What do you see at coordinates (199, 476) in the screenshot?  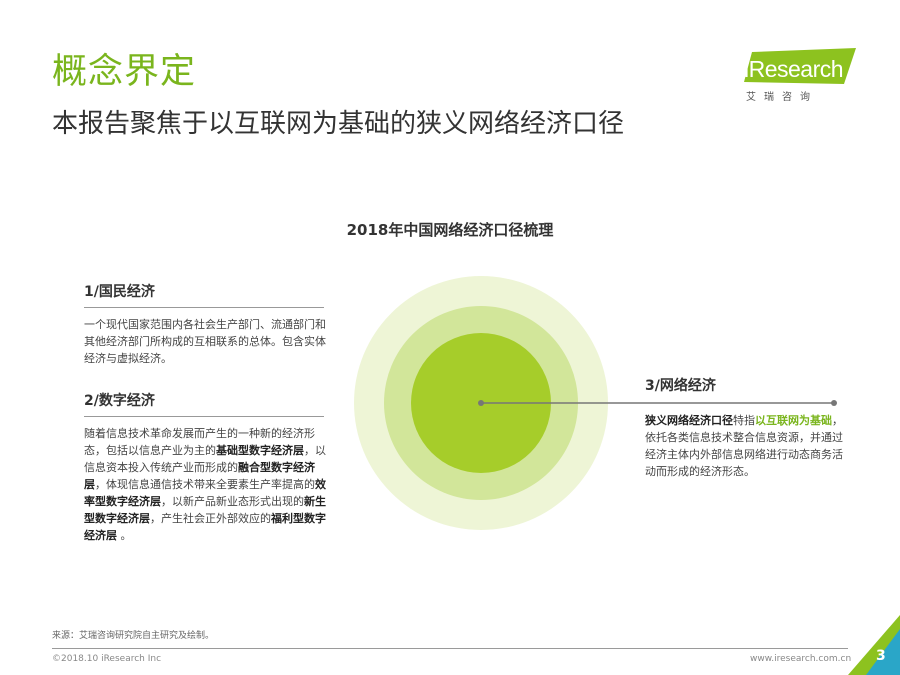 I see `body-bold-text: 融合型数字经济层` at bounding box center [199, 476].